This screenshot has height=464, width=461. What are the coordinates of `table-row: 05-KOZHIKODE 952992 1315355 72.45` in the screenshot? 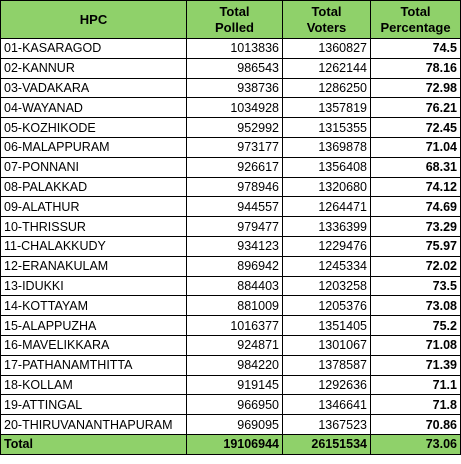 It's located at (230, 127).